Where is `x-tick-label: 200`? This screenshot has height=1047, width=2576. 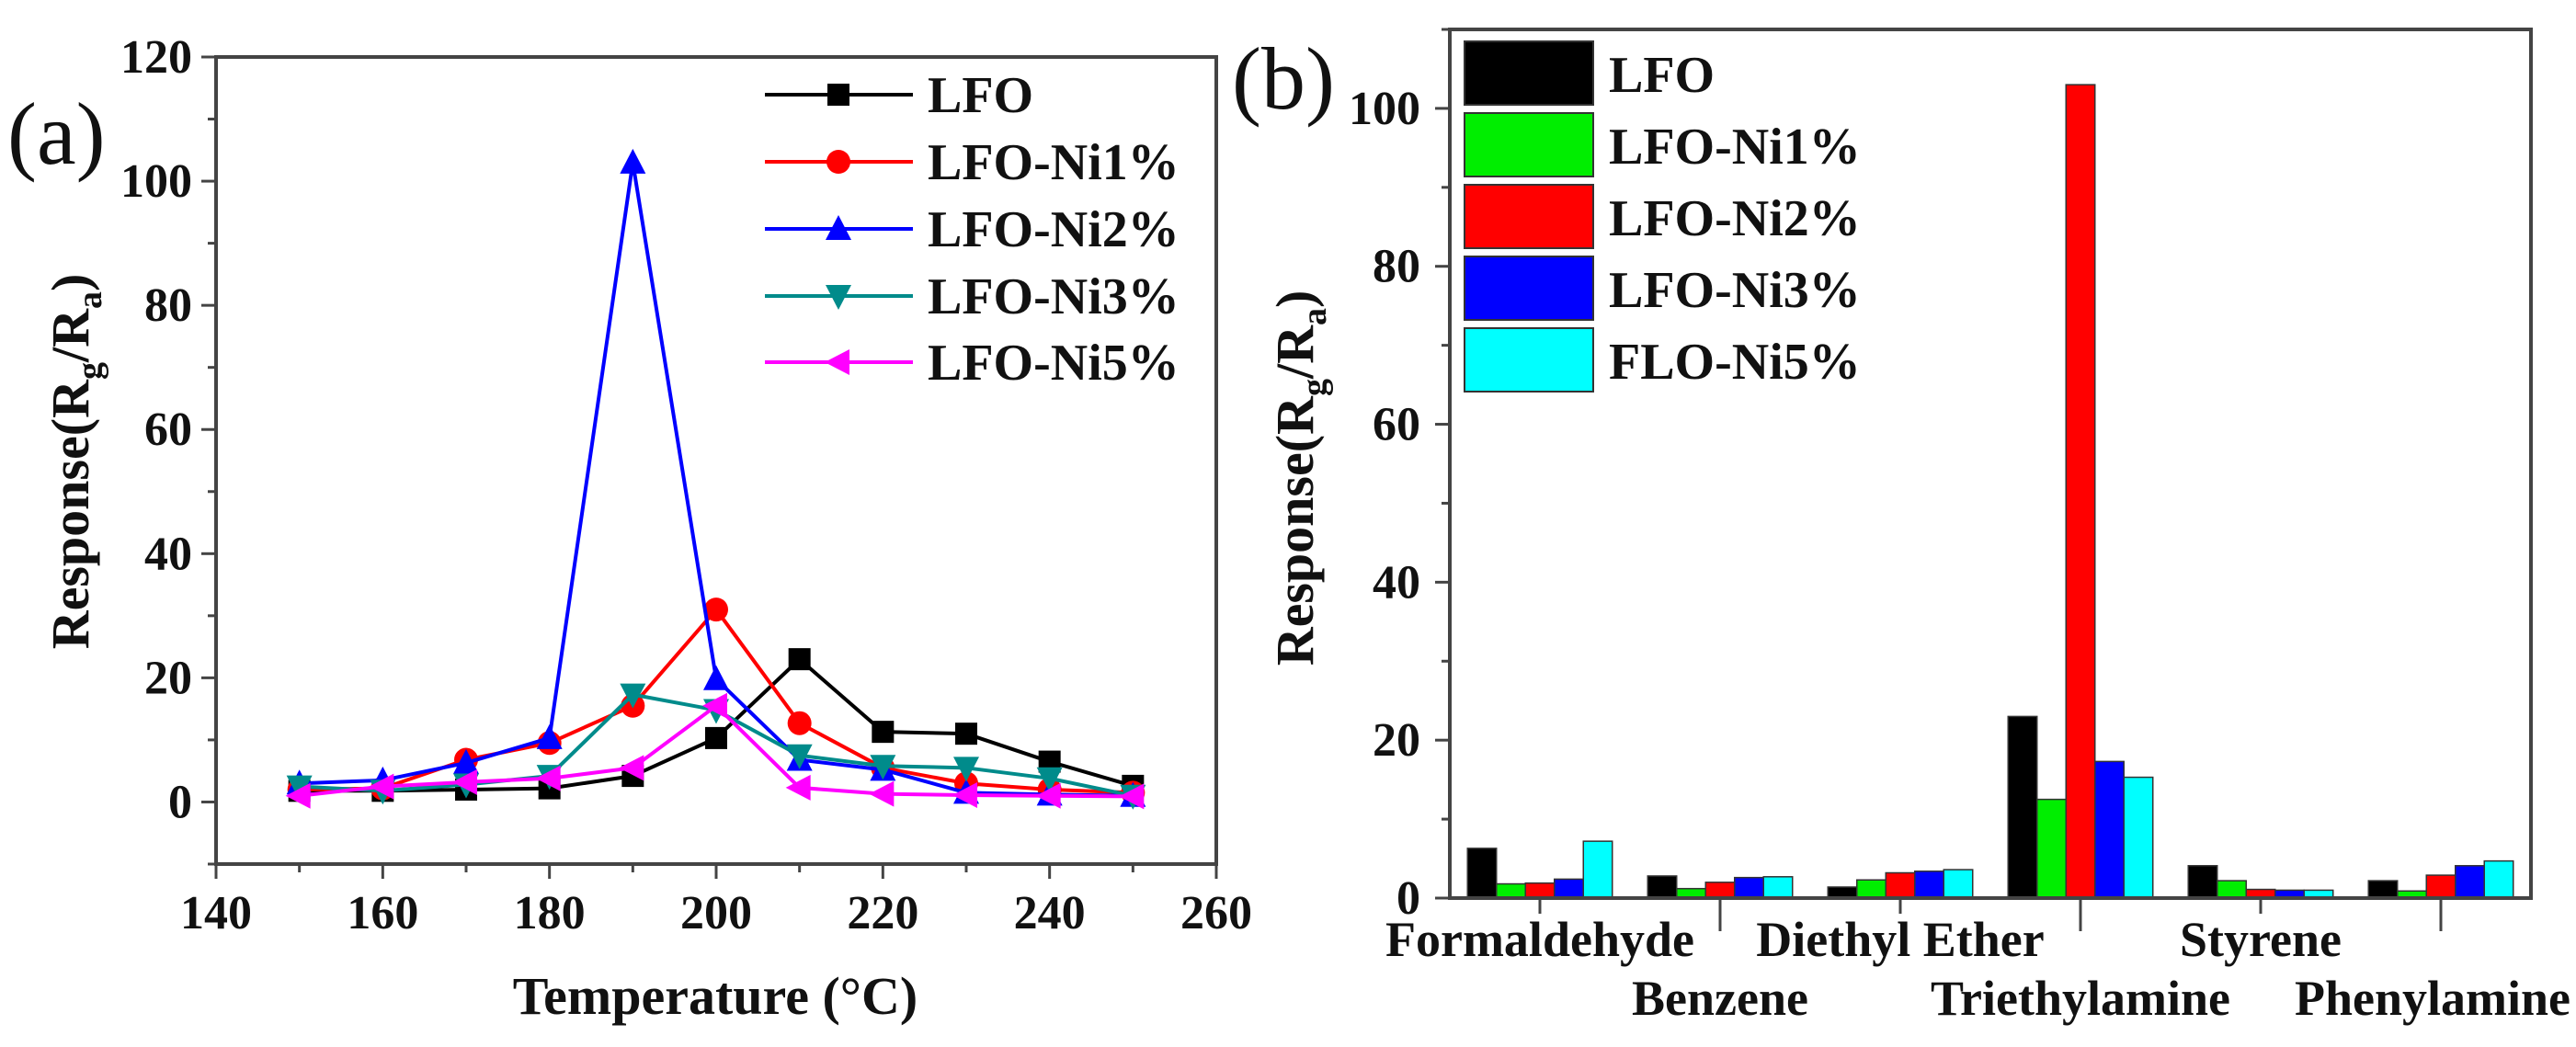 x-tick-label: 200 is located at coordinates (716, 913).